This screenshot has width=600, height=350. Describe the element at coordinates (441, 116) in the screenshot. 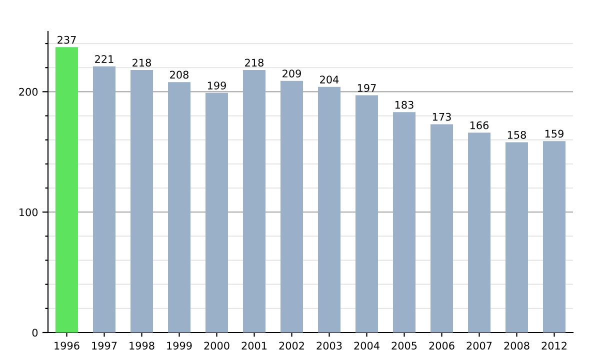

I see `data-label: 173` at that location.